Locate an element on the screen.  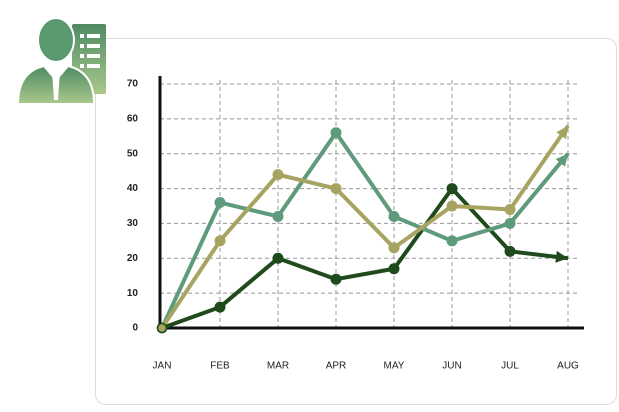
y-tick-label: 40 is located at coordinates (133, 188).